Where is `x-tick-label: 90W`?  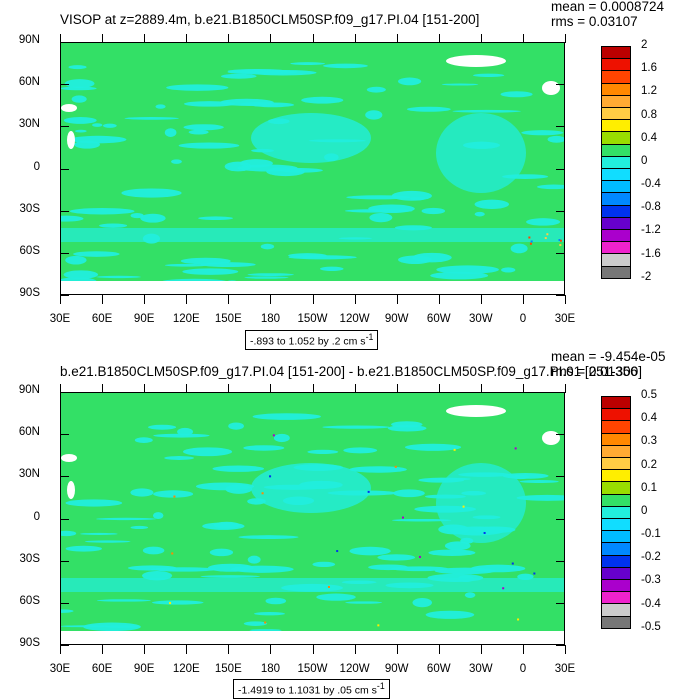 x-tick-label: 90W is located at coordinates (396, 669).